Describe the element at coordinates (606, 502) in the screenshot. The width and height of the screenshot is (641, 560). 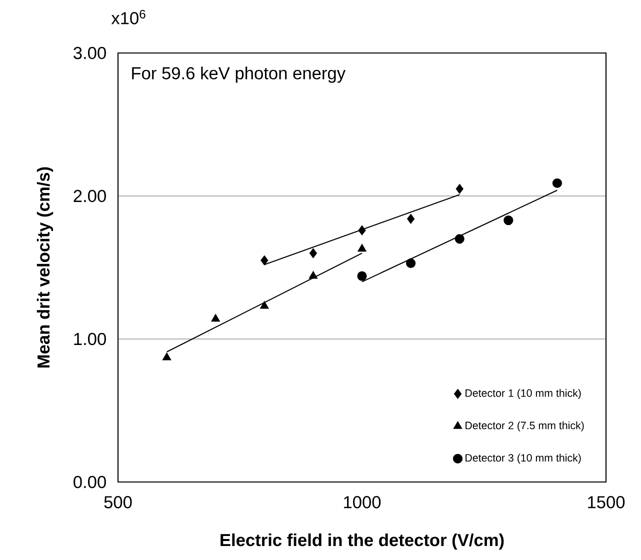
I see `x-tick-label: 1500` at that location.